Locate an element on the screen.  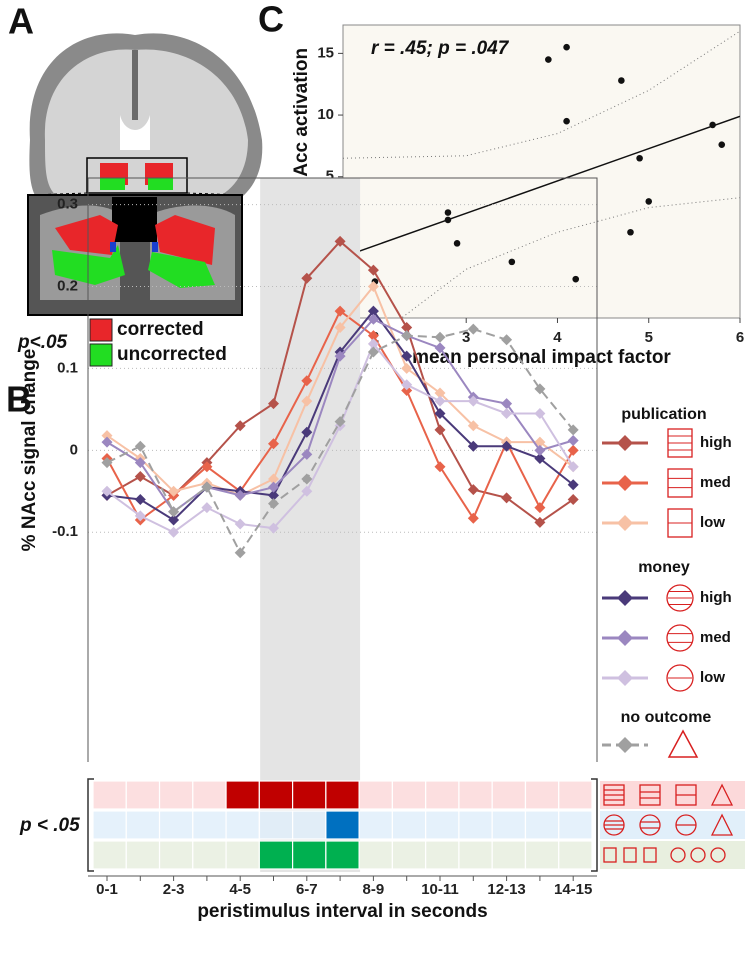
y-tick-label: 0.2 is located at coordinates (67, 285).